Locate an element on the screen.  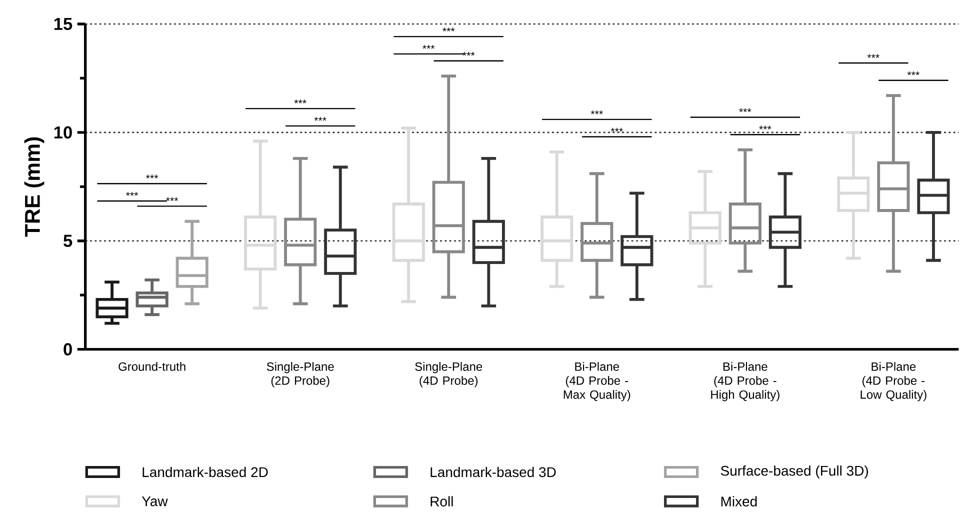
legend-label: Landmark-based 3D is located at coordinates (493, 472).